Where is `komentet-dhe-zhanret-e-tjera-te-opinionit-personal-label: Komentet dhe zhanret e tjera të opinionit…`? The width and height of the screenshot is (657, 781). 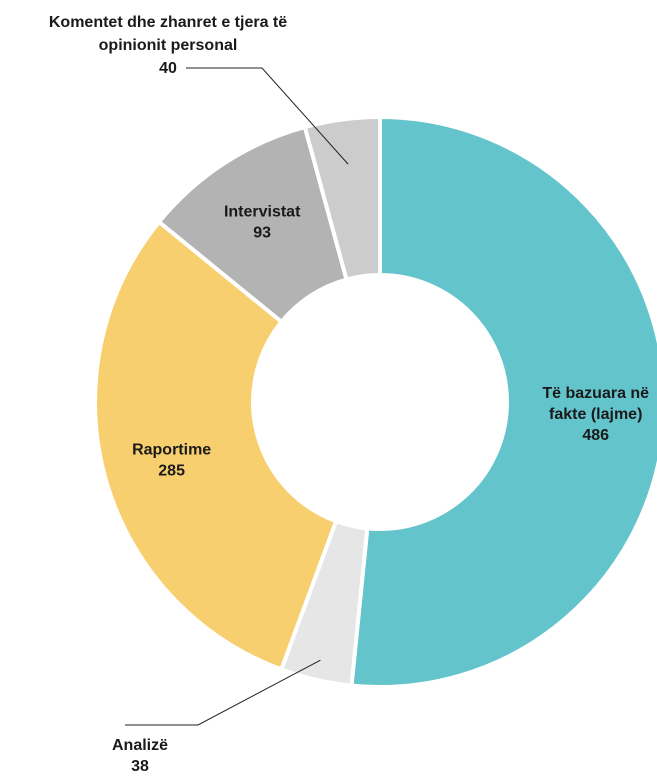
komentet-dhe-zhanret-e-tjera-te-opinionit-personal-label: Komentet dhe zhanret e tjera të opinionit… is located at coordinates (168, 45).